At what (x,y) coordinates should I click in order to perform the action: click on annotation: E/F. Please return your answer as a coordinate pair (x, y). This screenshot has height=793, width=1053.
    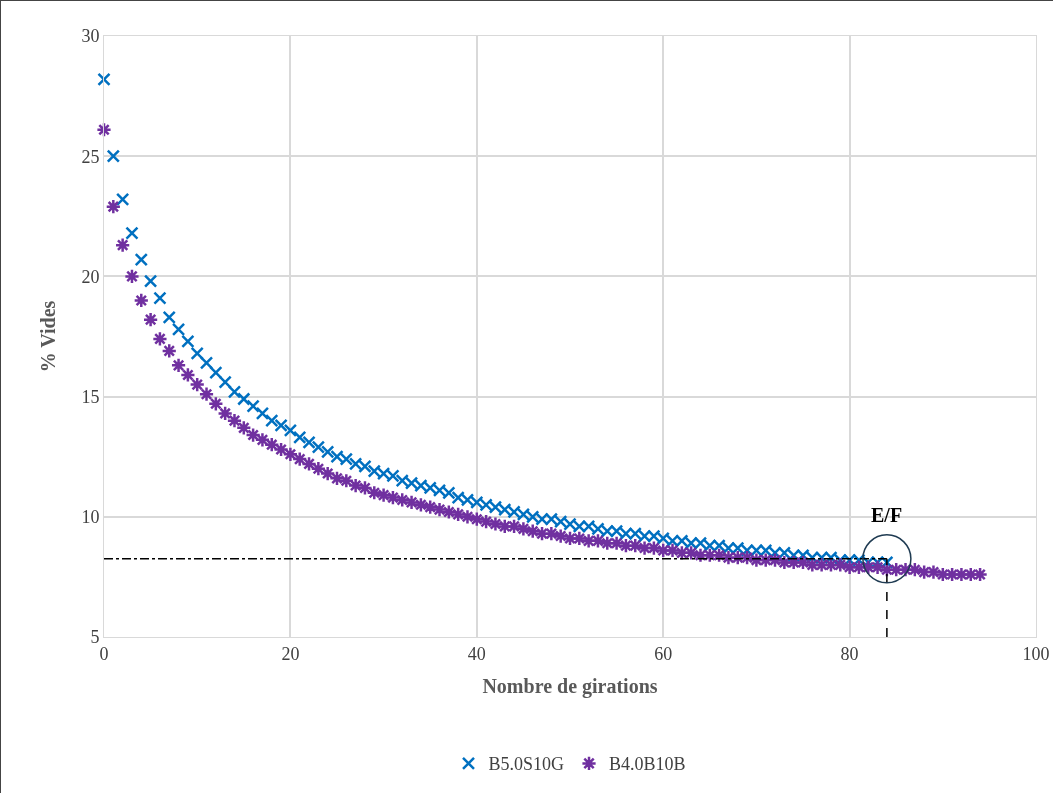
    Looking at the image, I should click on (887, 515).